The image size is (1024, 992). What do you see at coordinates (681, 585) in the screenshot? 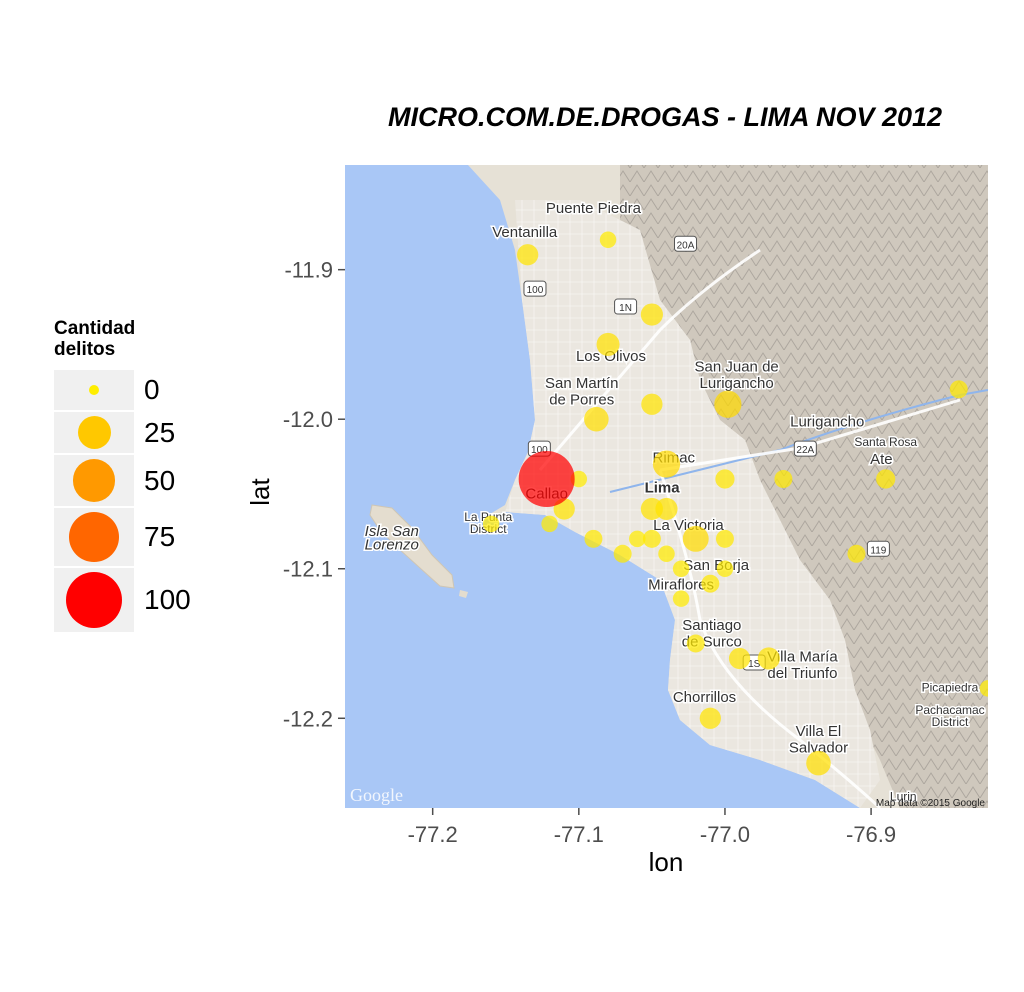
I see `place-label: Miraflores` at bounding box center [681, 585].